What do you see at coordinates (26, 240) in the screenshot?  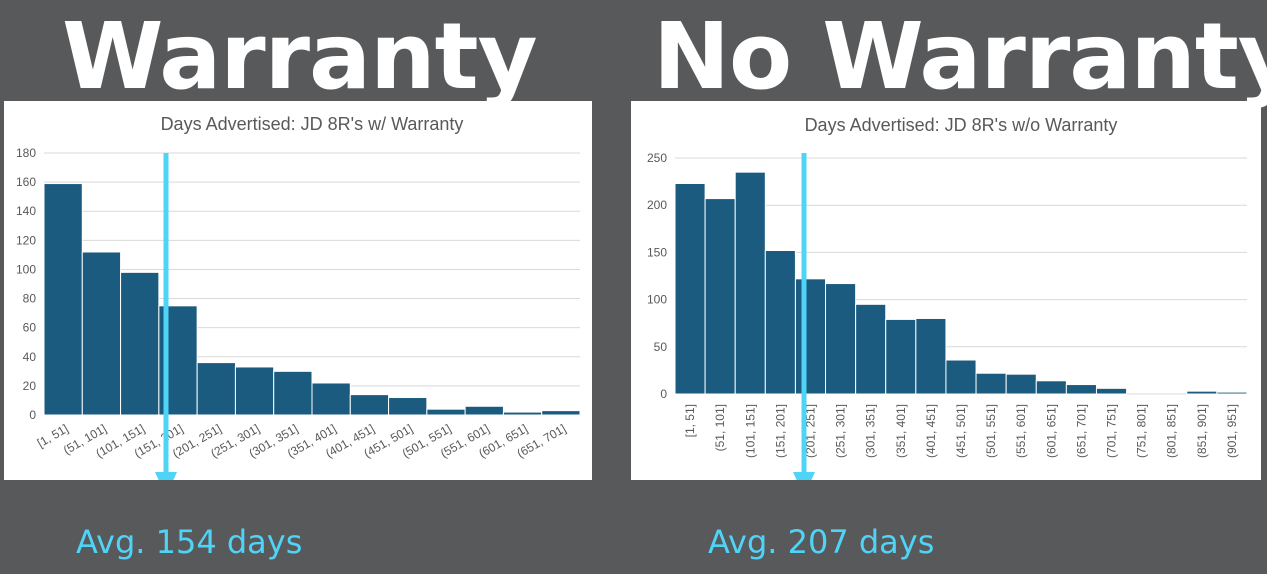 I see `y-tick-label: 120` at bounding box center [26, 240].